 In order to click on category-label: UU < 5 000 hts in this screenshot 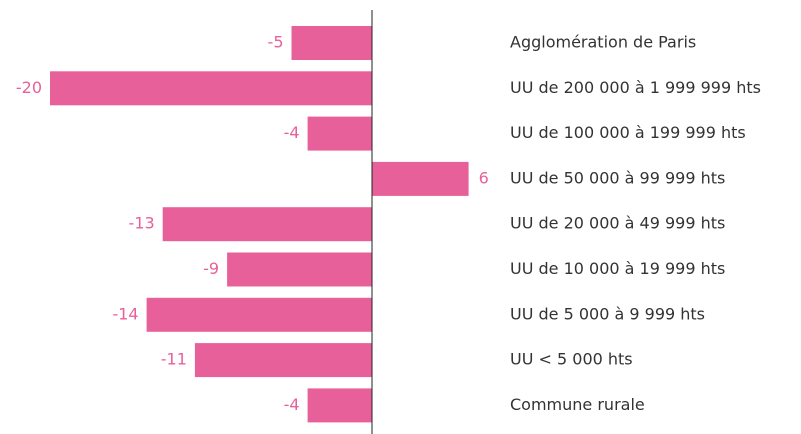, I will do `click(571, 359)`.